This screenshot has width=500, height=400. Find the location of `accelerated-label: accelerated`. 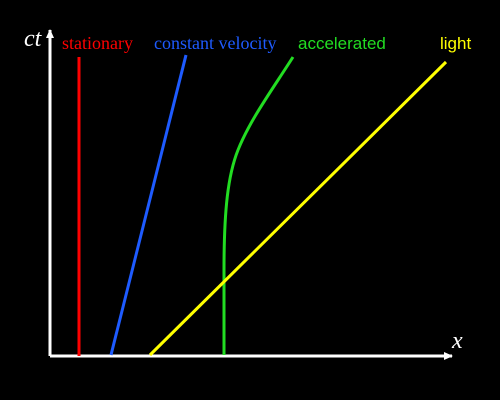

accelerated-label: accelerated is located at coordinates (342, 43).